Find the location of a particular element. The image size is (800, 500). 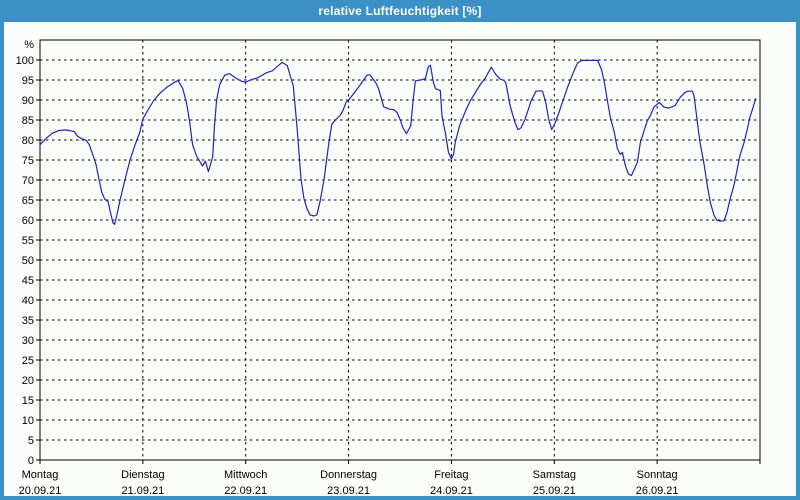

y-tick-label: 100 is located at coordinates (25, 61).